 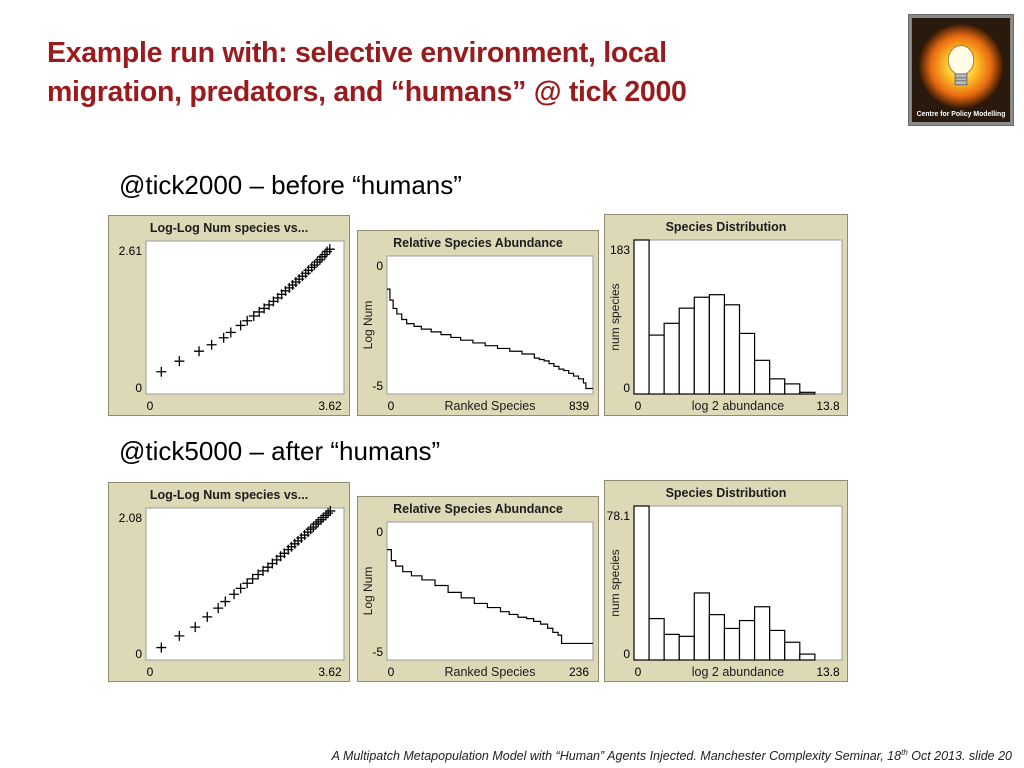 What do you see at coordinates (131, 518) in the screenshot?
I see `y-tick-label: 2.08` at bounding box center [131, 518].